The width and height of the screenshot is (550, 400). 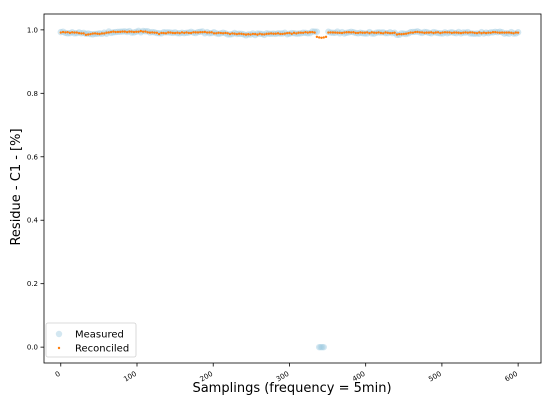 I want to click on legend-measured-label: Measured, so click(x=99, y=335).